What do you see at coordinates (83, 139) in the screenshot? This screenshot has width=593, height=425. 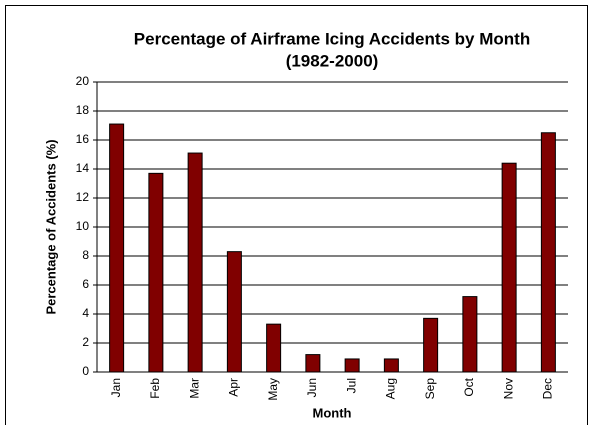 I see `y-tick-label: 16` at bounding box center [83, 139].